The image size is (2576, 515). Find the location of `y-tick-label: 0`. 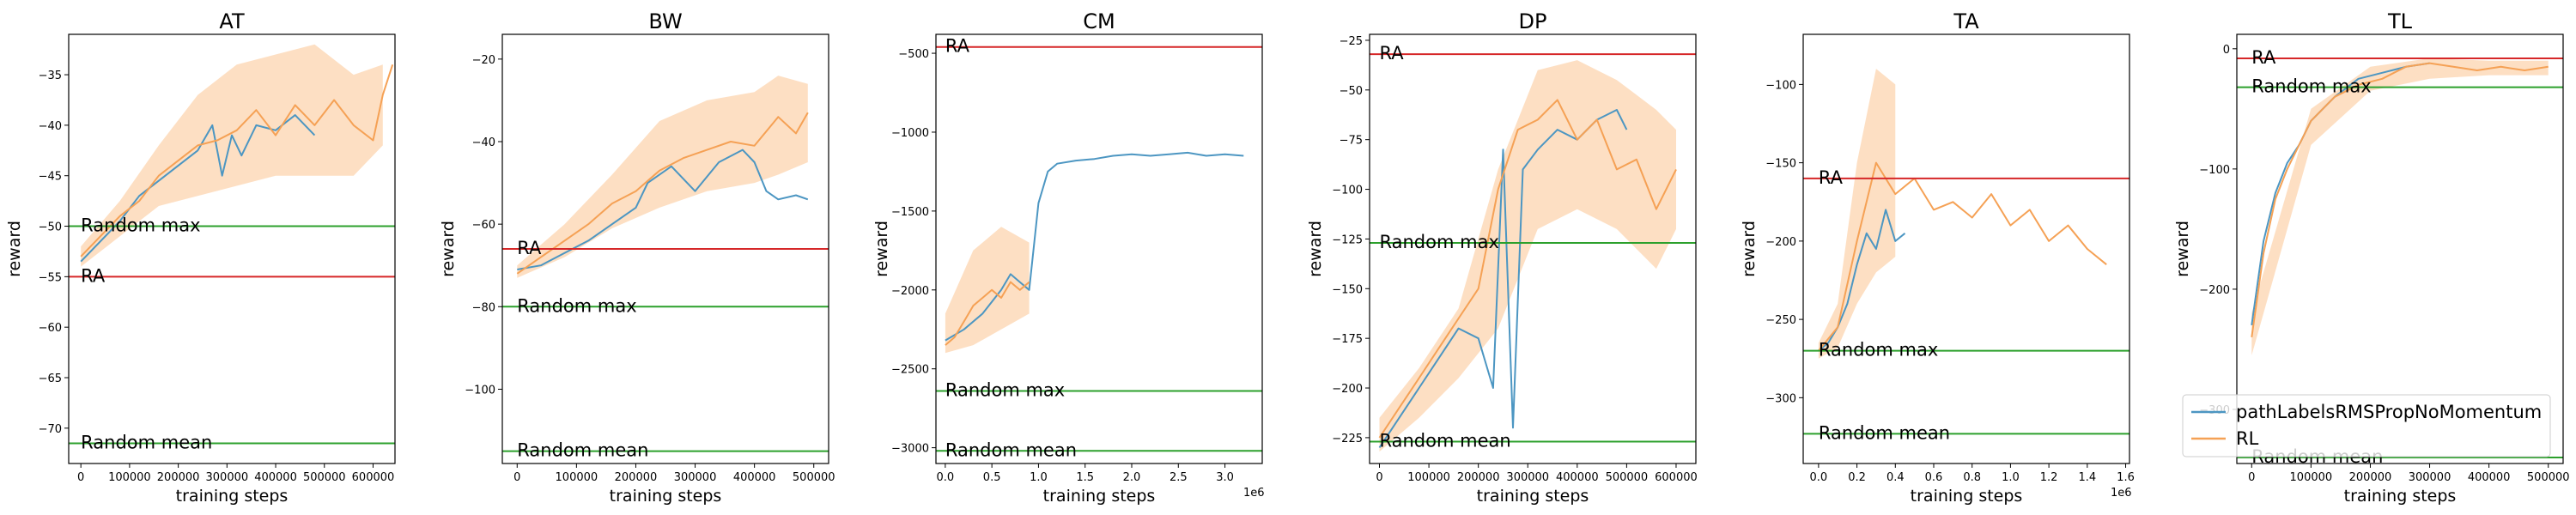

y-tick-label: 0 is located at coordinates (2226, 50).